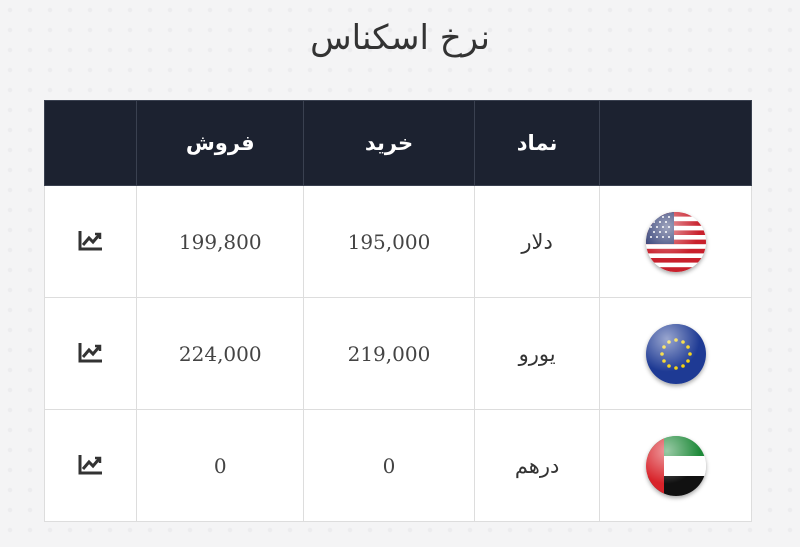  I want to click on buy-price: 0, so click(389, 465).